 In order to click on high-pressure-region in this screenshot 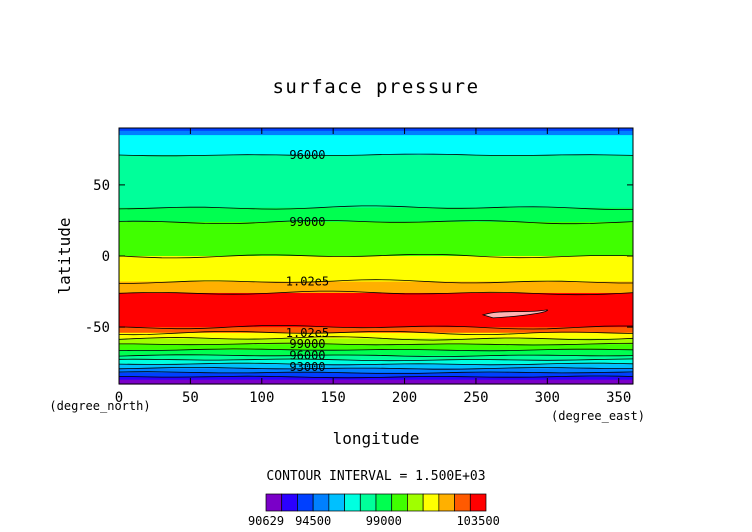, I will do `click(514, 314)`.